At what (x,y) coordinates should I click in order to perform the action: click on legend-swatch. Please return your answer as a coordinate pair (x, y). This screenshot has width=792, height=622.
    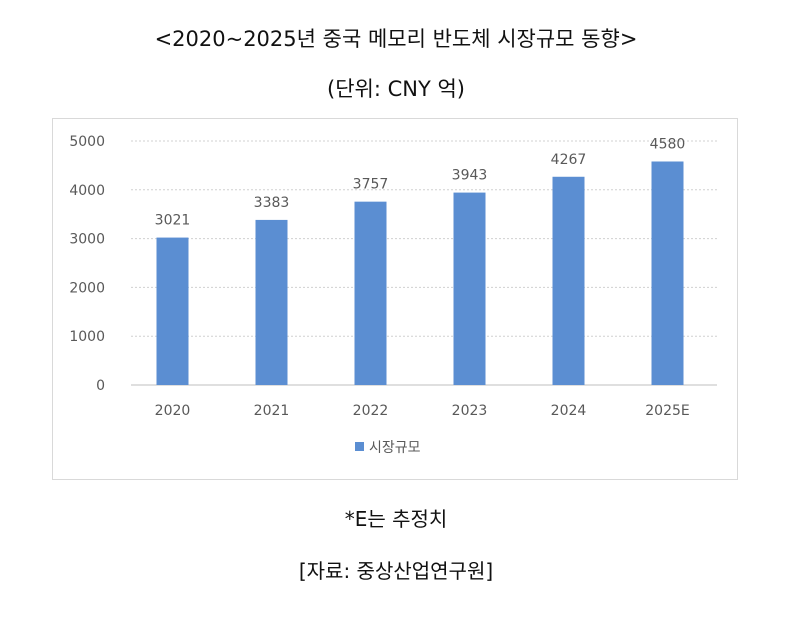
    Looking at the image, I should click on (359, 446).